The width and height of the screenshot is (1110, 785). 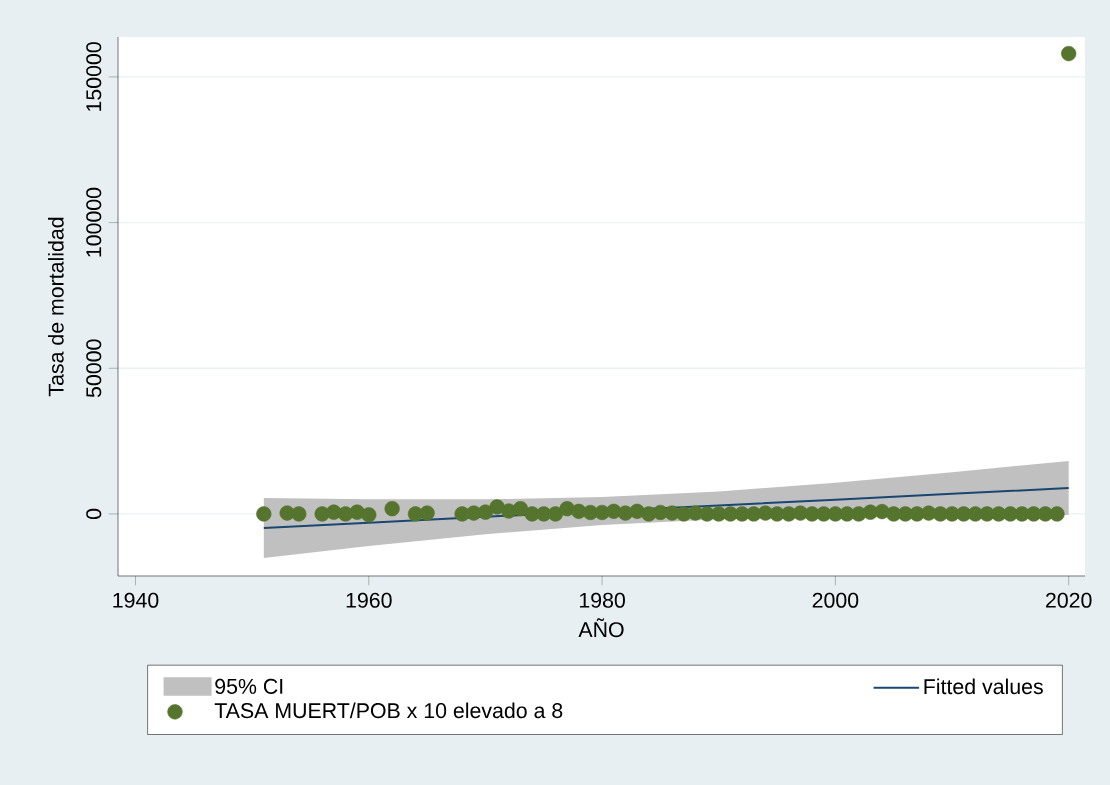 What do you see at coordinates (136, 600) in the screenshot?
I see `x-tick-label: 1940` at bounding box center [136, 600].